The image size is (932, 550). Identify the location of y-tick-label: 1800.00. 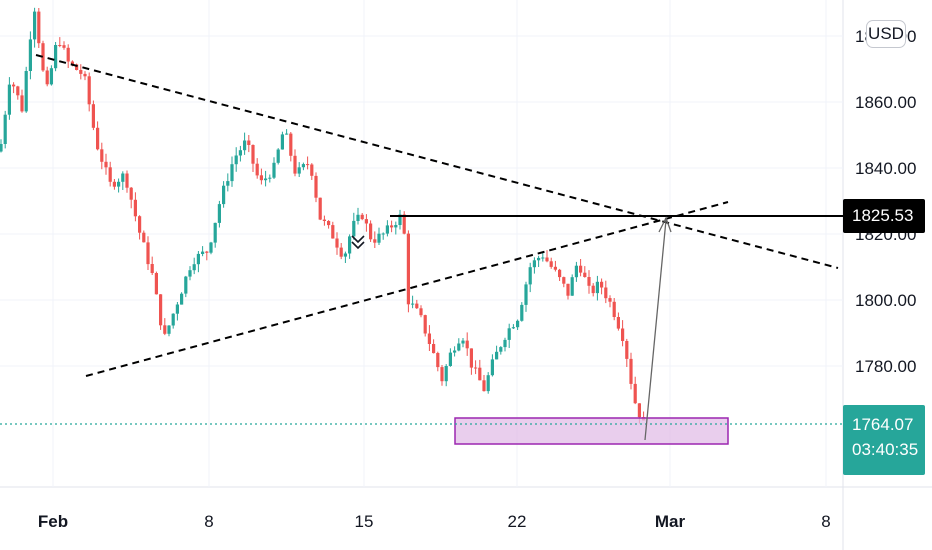
(885, 300).